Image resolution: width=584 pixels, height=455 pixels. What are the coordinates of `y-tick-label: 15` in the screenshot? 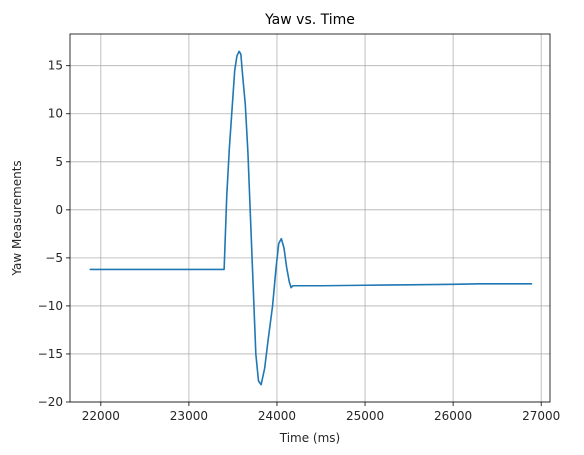 It's located at (55, 66).